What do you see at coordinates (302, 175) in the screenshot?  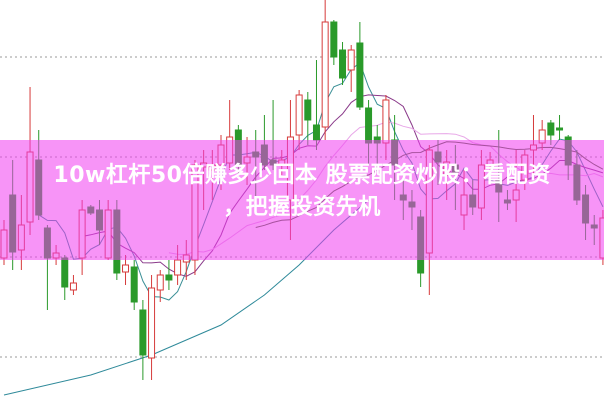 I see `title-line-1: 10w杠杆50倍赚多少回本 股票配资炒股：看配资` at bounding box center [302, 175].